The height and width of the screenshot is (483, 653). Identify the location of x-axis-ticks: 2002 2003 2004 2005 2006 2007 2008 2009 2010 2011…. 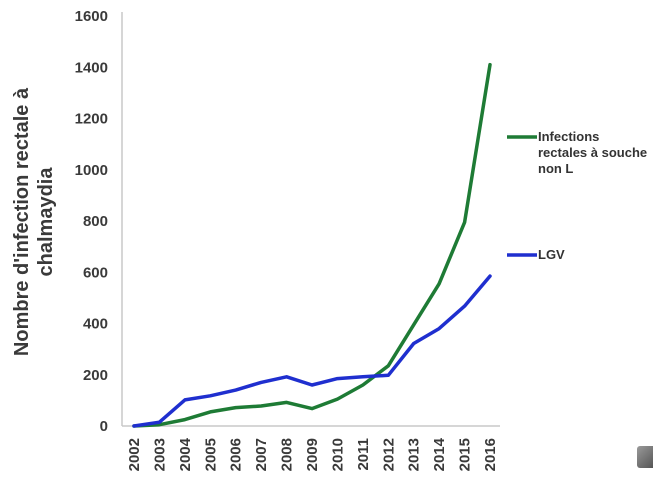
(312, 454).